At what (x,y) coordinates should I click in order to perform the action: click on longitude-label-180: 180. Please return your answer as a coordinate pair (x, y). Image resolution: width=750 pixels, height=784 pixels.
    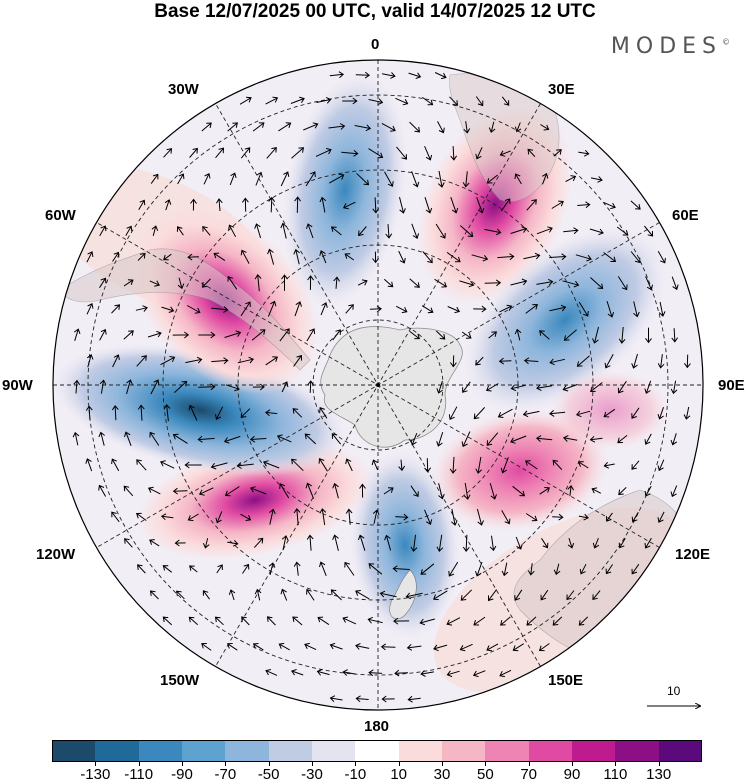
    Looking at the image, I should click on (377, 726).